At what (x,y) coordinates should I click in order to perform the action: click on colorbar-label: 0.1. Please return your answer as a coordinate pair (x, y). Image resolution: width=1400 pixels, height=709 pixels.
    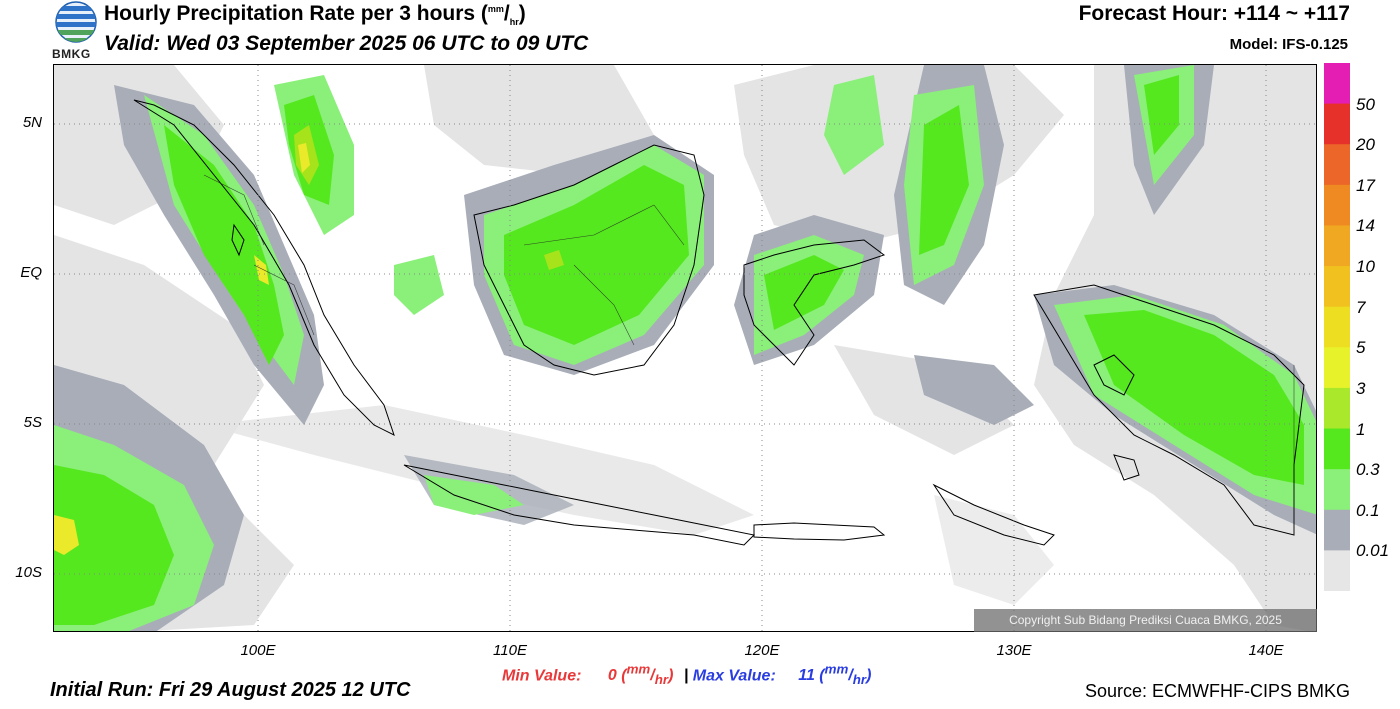
    Looking at the image, I should click on (1368, 510).